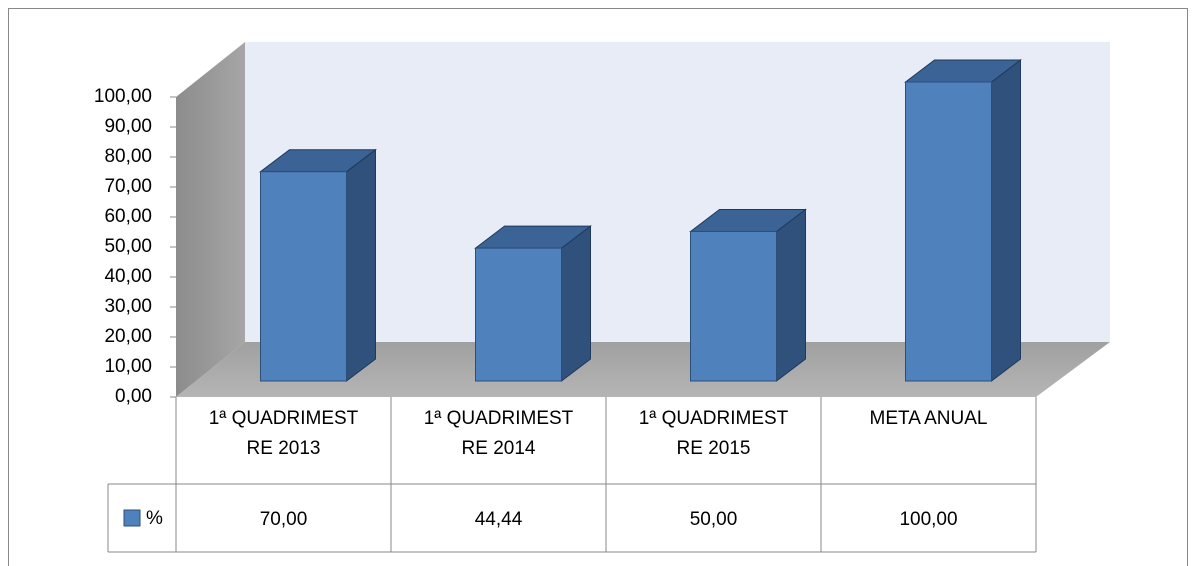  I want to click on data-label: 100,00, so click(928, 519).